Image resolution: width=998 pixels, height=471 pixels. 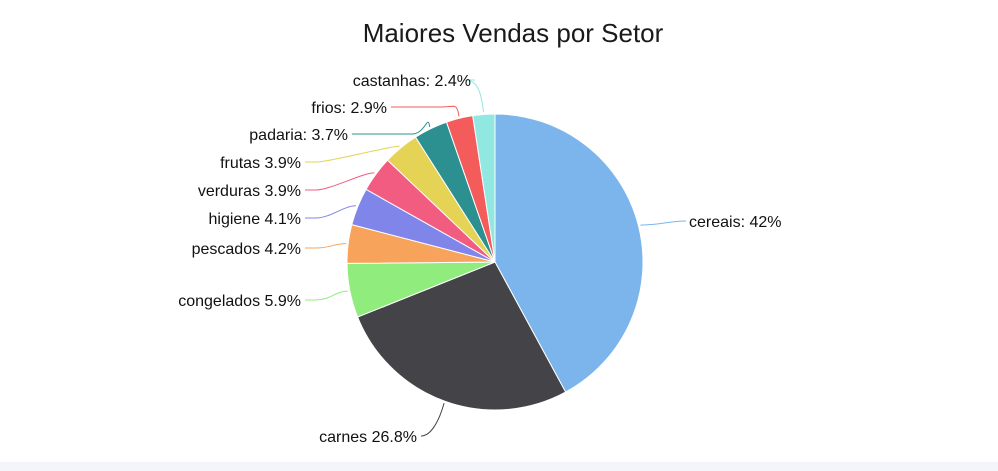 What do you see at coordinates (349, 108) in the screenshot?
I see `data-label-frios: frios: 2.9%` at bounding box center [349, 108].